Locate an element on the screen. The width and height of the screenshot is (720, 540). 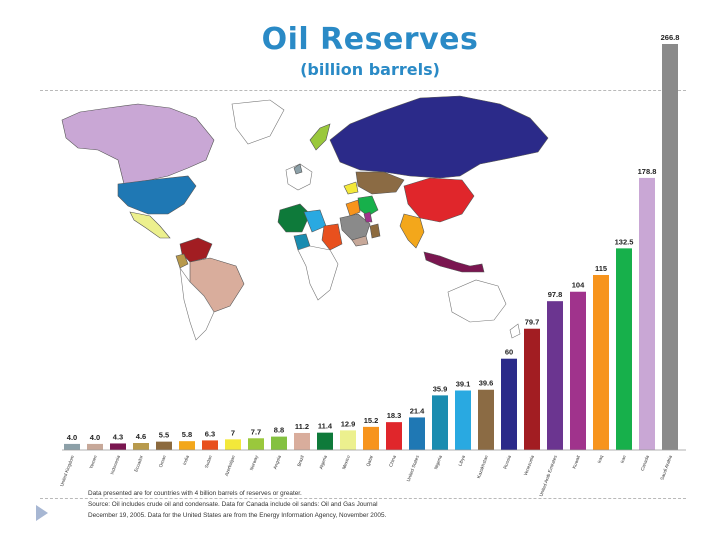
azerbaijan-shape is located at coordinates (351, 188).